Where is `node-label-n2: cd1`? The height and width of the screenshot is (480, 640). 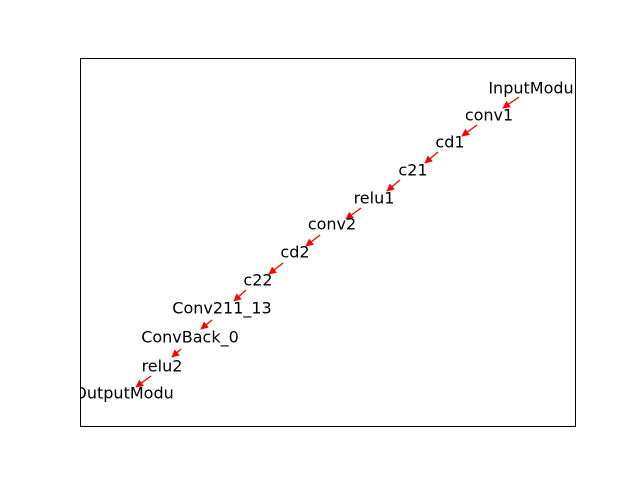 node-label-n2: cd1 is located at coordinates (449, 142).